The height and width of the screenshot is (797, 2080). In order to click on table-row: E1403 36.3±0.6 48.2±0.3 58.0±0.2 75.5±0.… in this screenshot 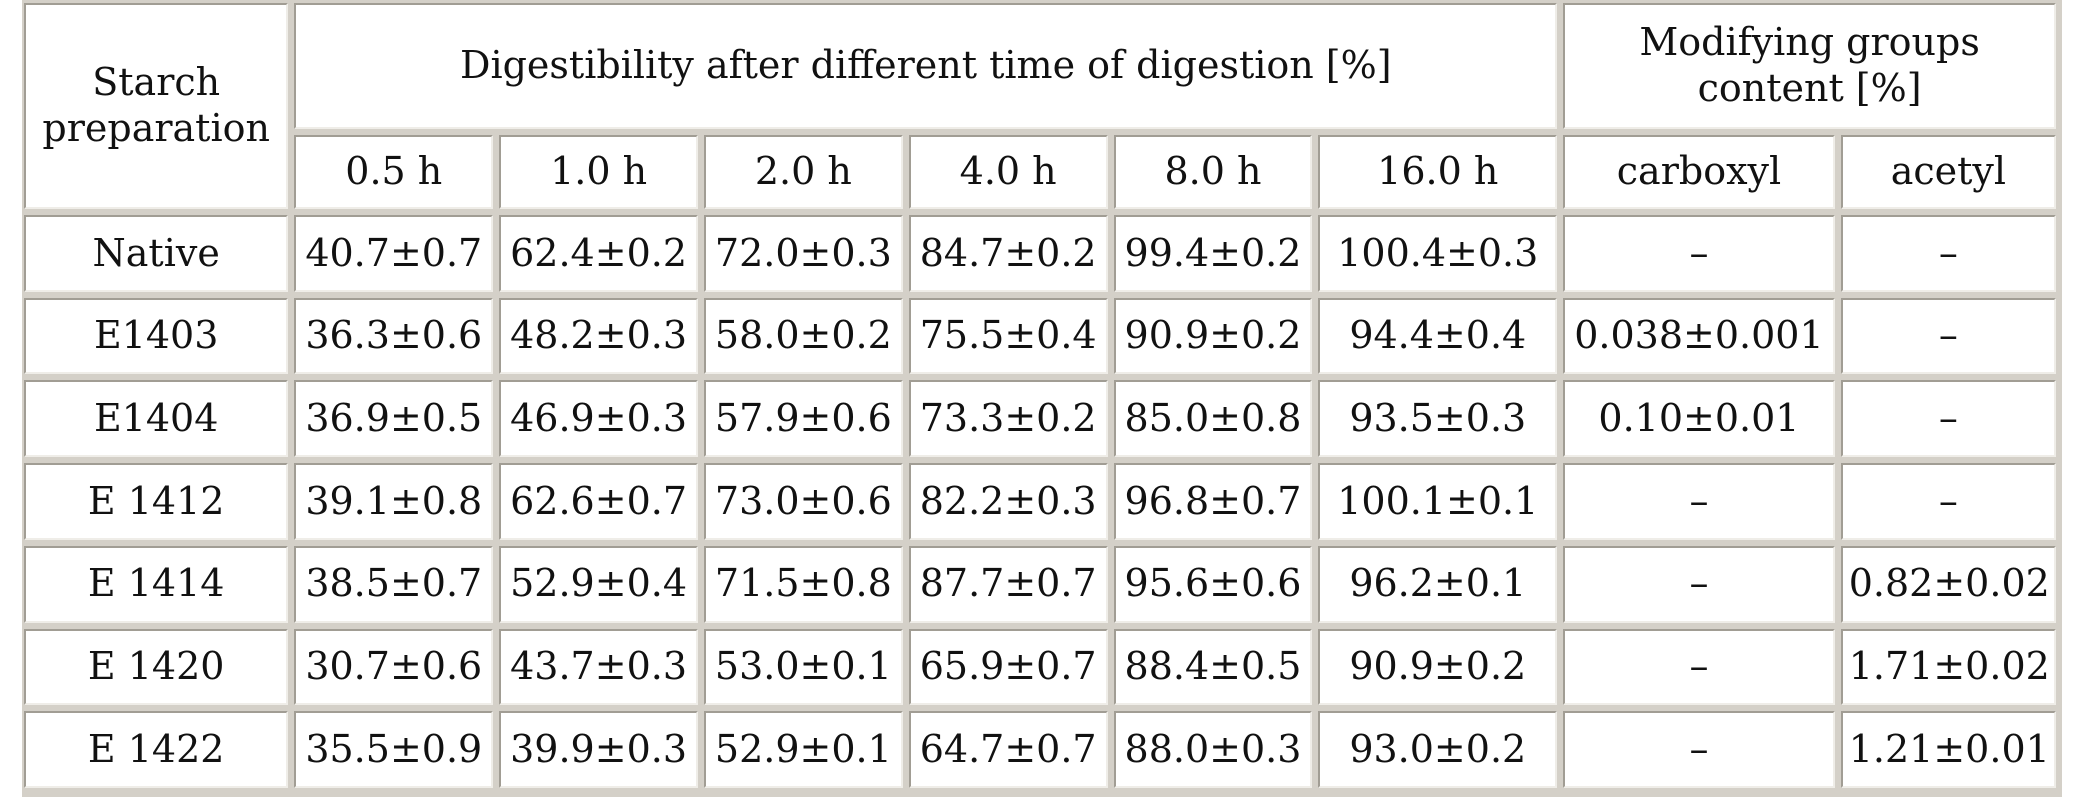, I will do `click(1040, 336)`.